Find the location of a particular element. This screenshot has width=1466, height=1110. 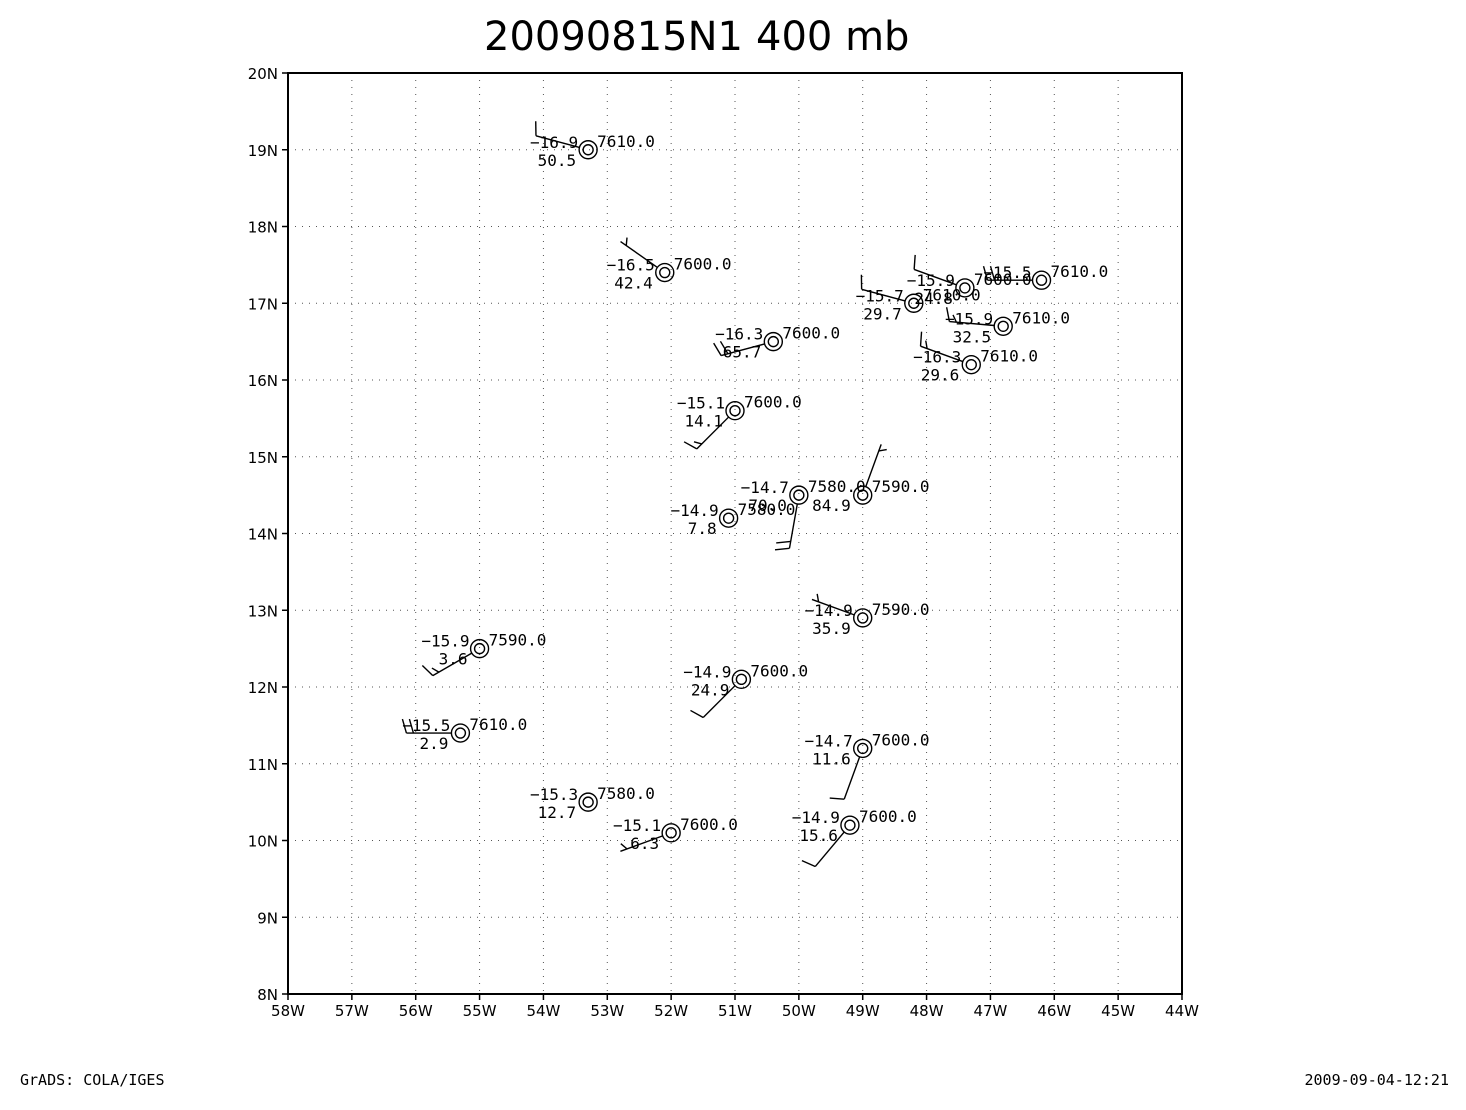

temperature-label: −16.5 is located at coordinates (631, 265).